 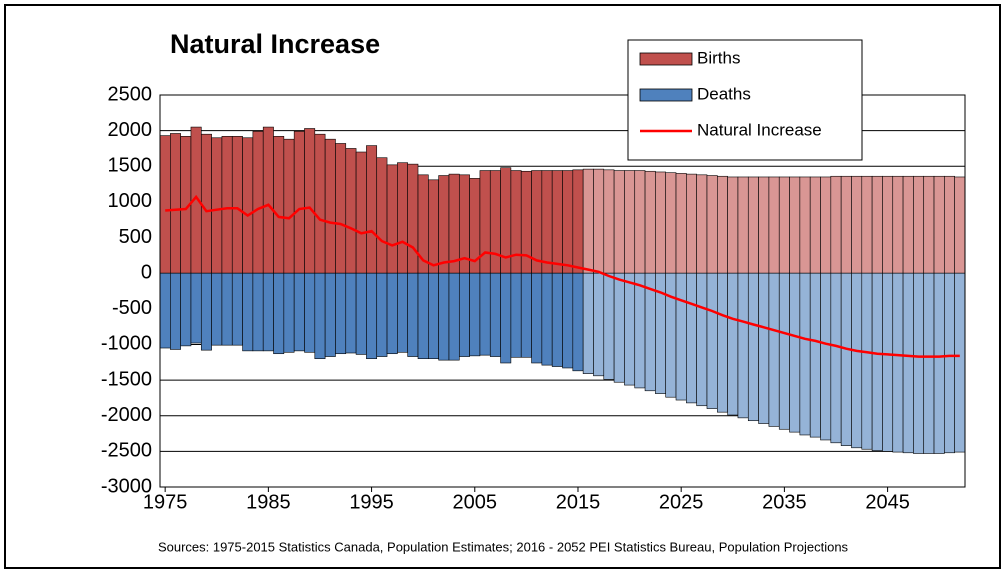 I want to click on y-tick-label: -500, so click(x=132, y=308).